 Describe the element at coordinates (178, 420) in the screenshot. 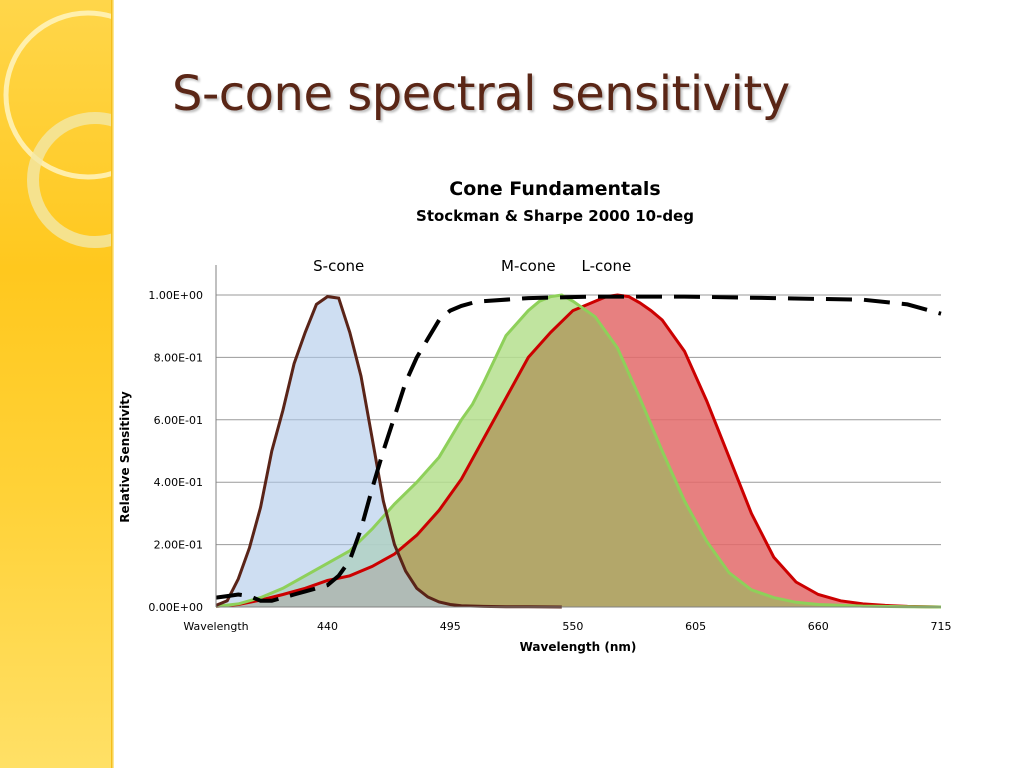

I see `y-tick-label: 6.00E-01` at that location.